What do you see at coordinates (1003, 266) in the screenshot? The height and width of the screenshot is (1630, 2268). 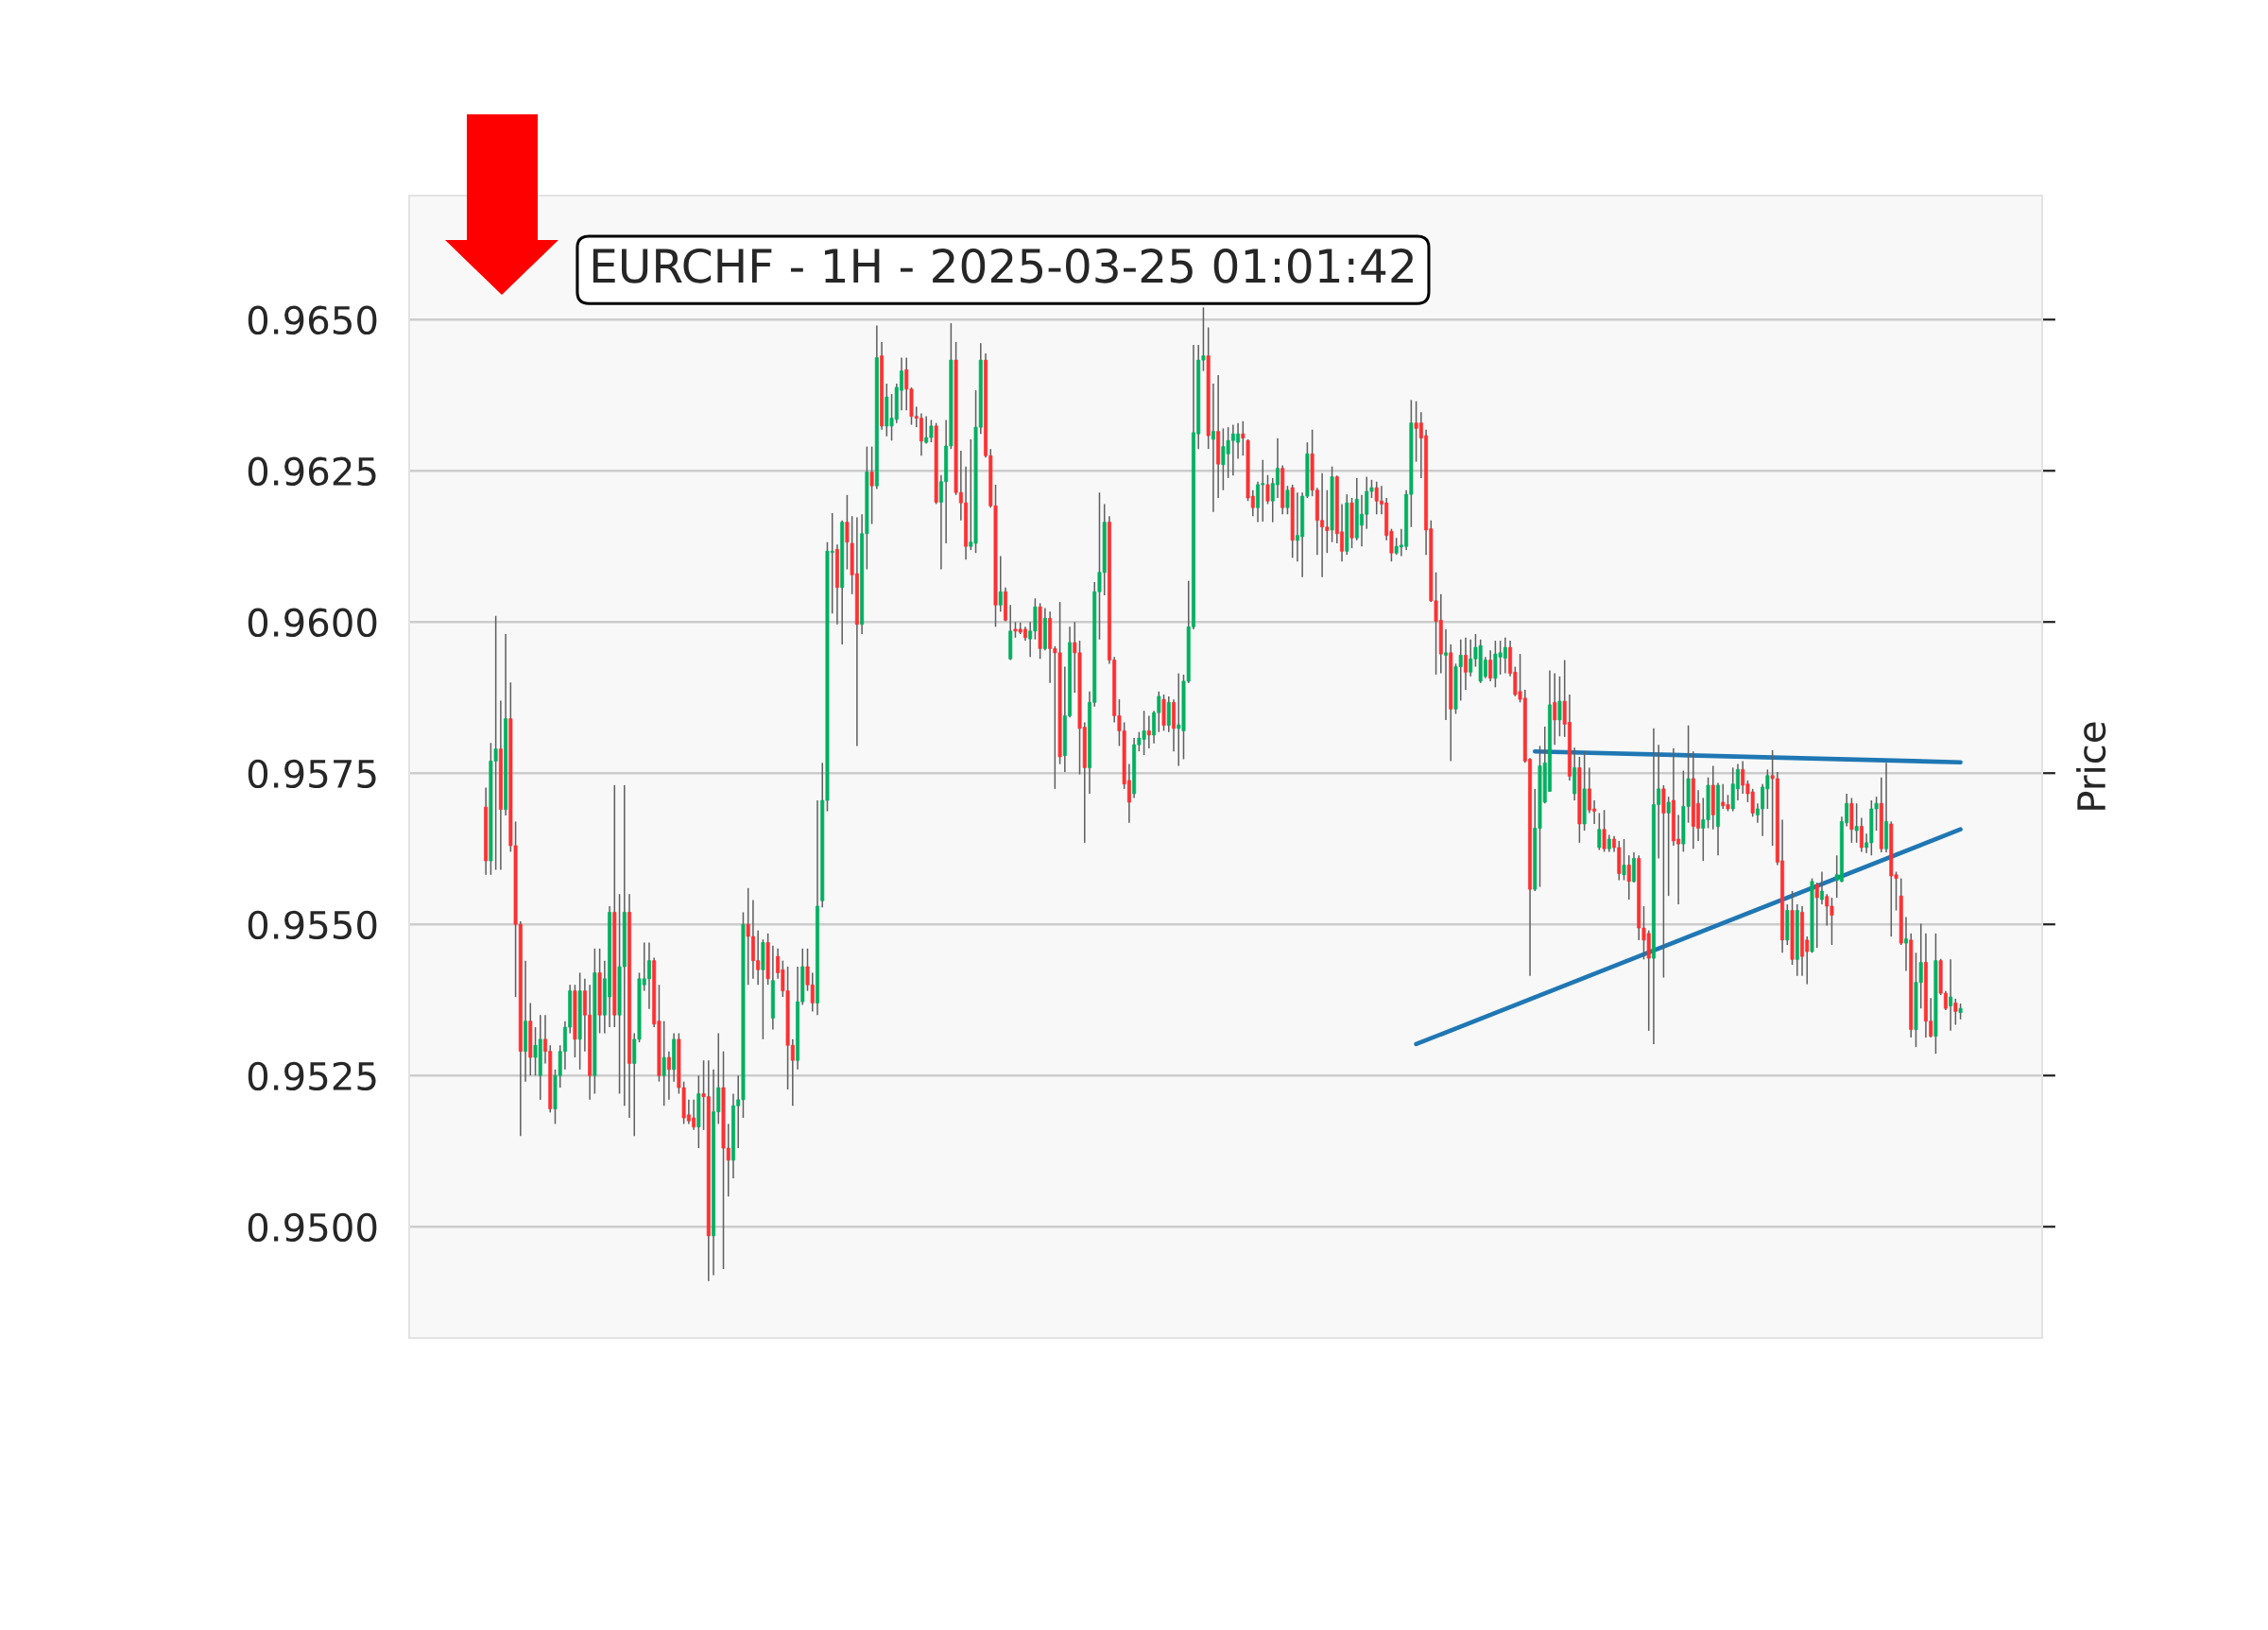 I see `text: EURCHF - 1H - 2025-03-25 01:01:42` at bounding box center [1003, 266].